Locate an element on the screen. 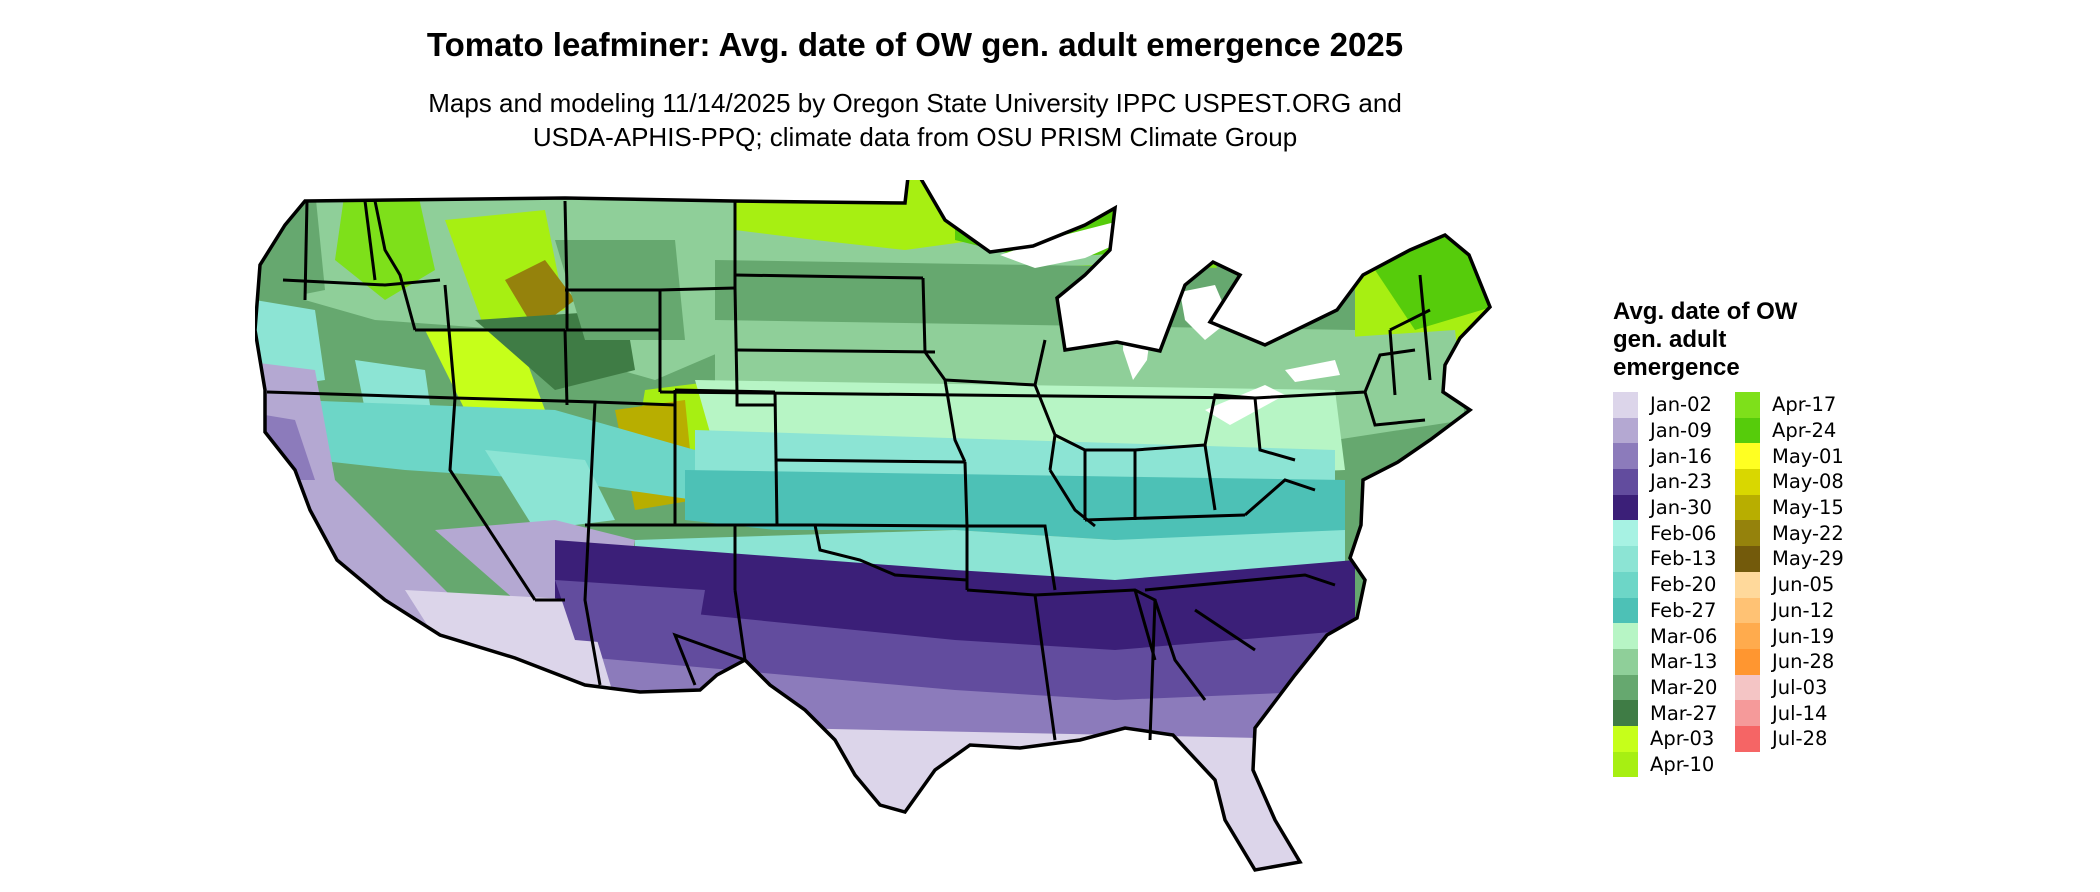  legend-item: Jun-05 is located at coordinates (1796, 584).